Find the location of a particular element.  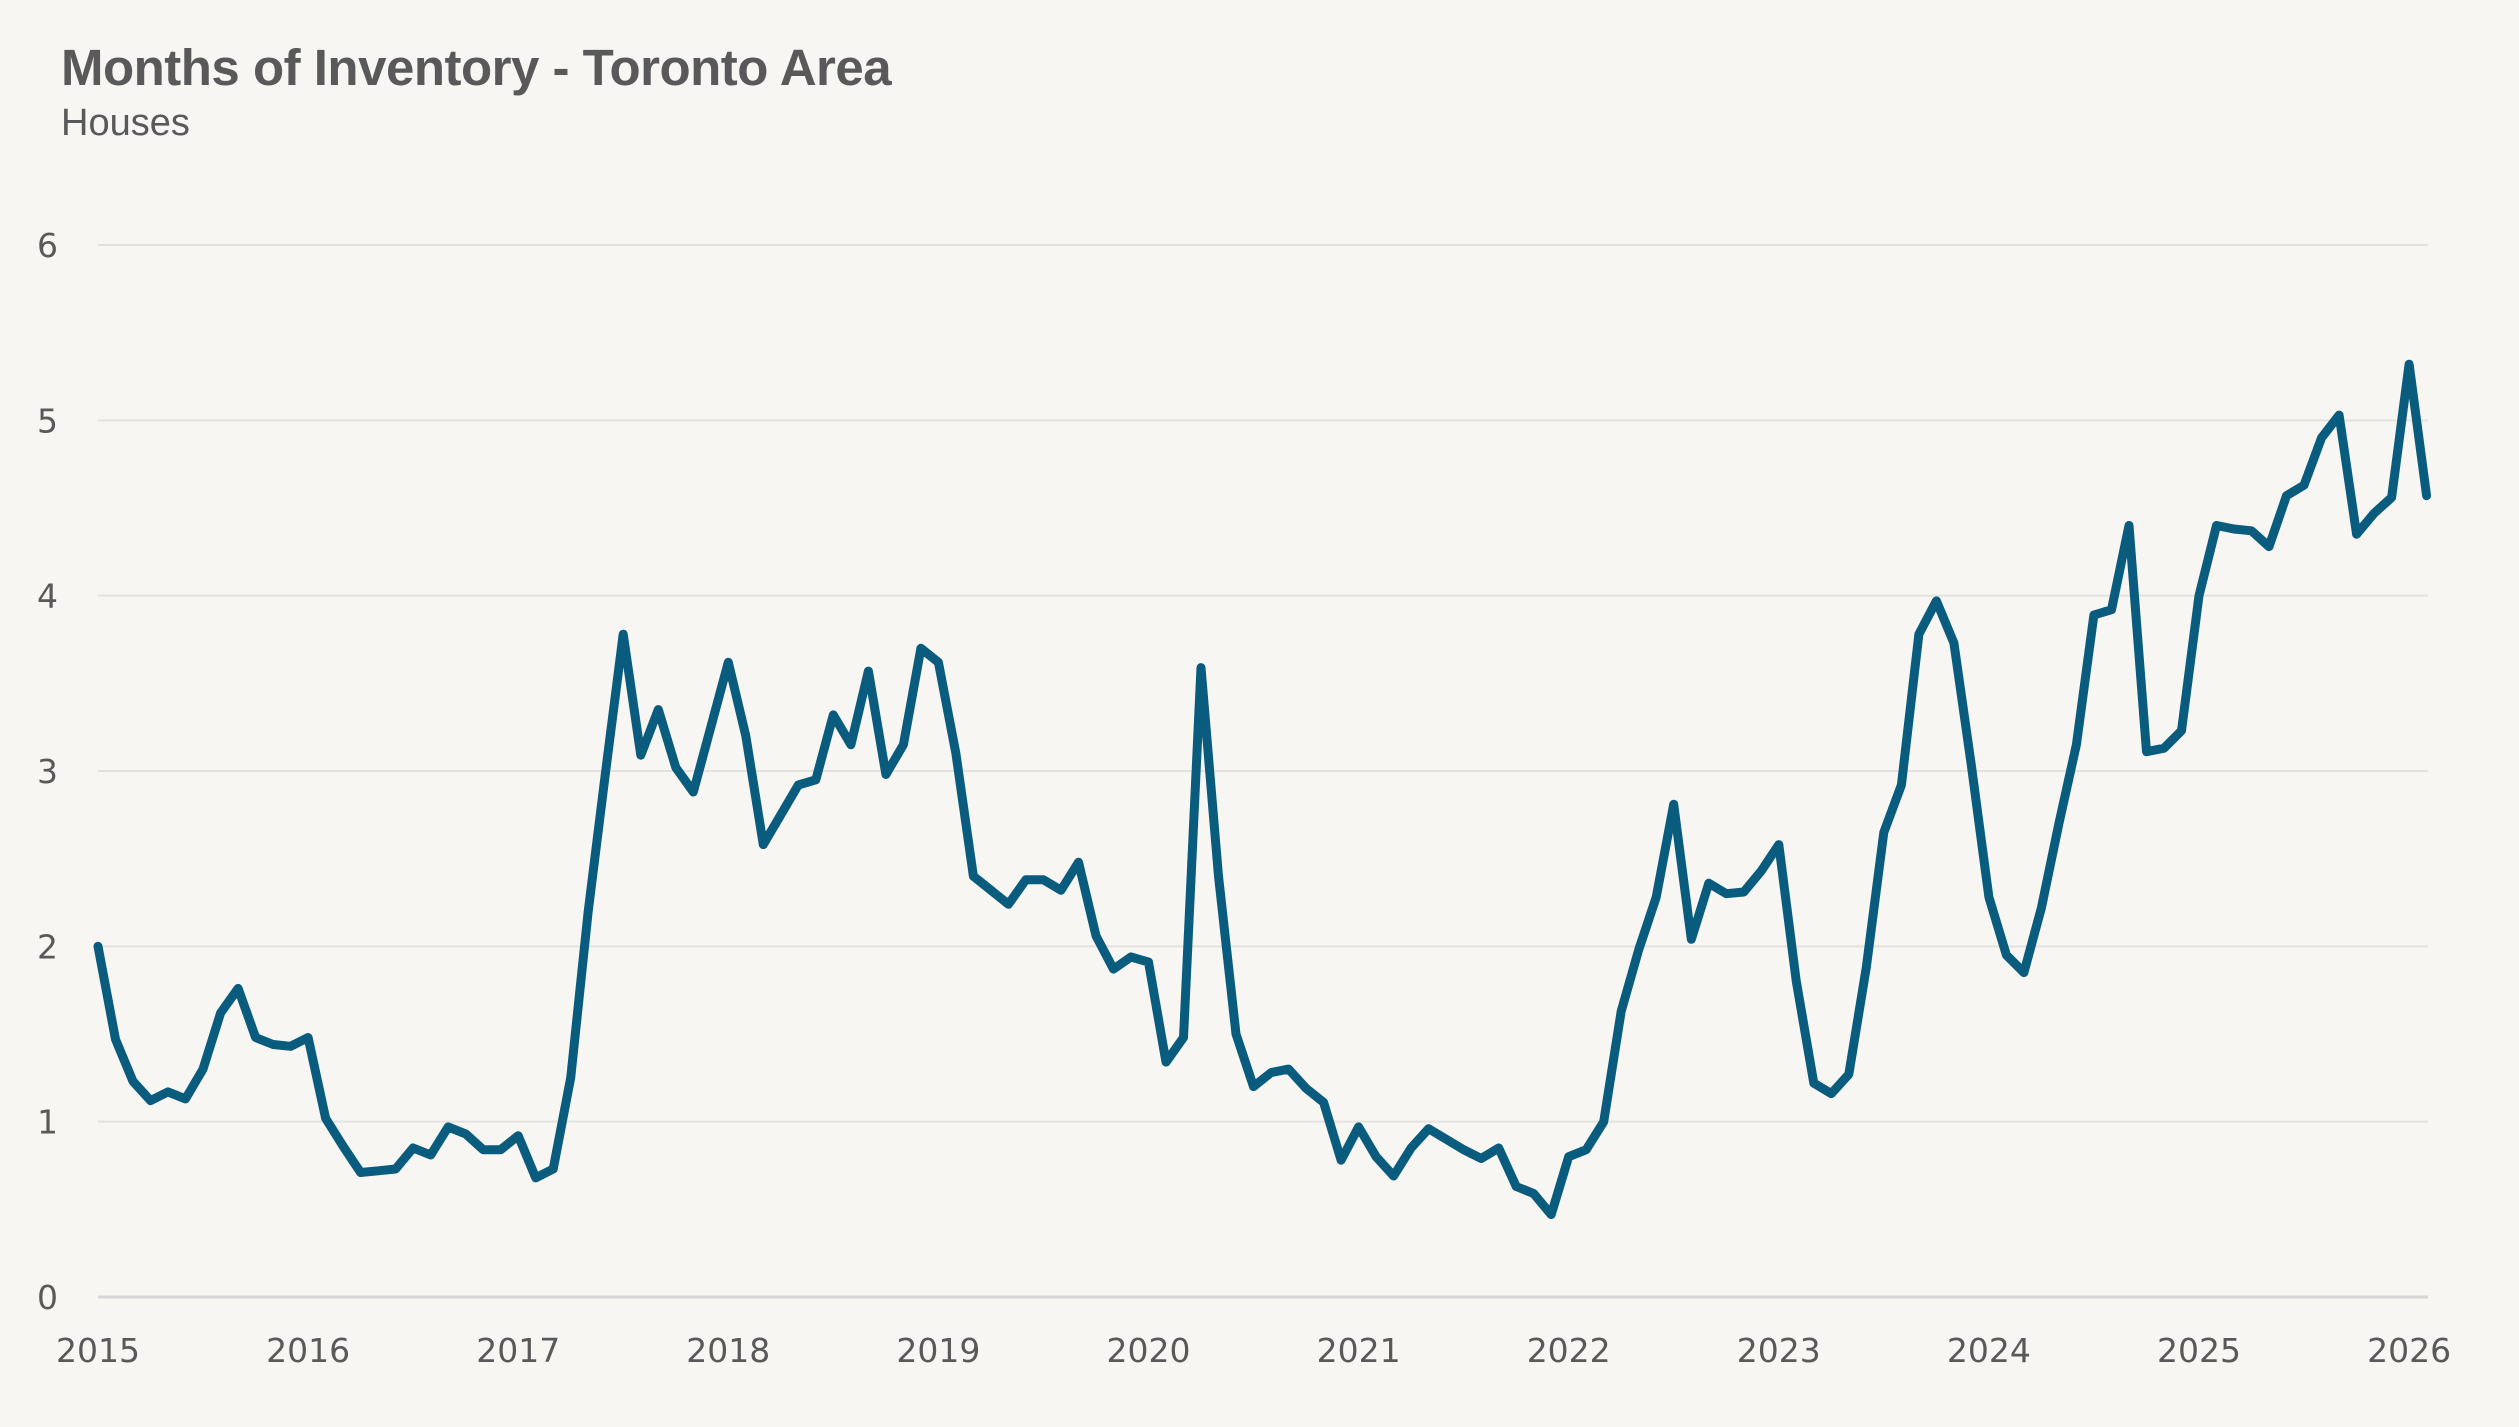

x-tick-label: 2023 is located at coordinates (1779, 1350).